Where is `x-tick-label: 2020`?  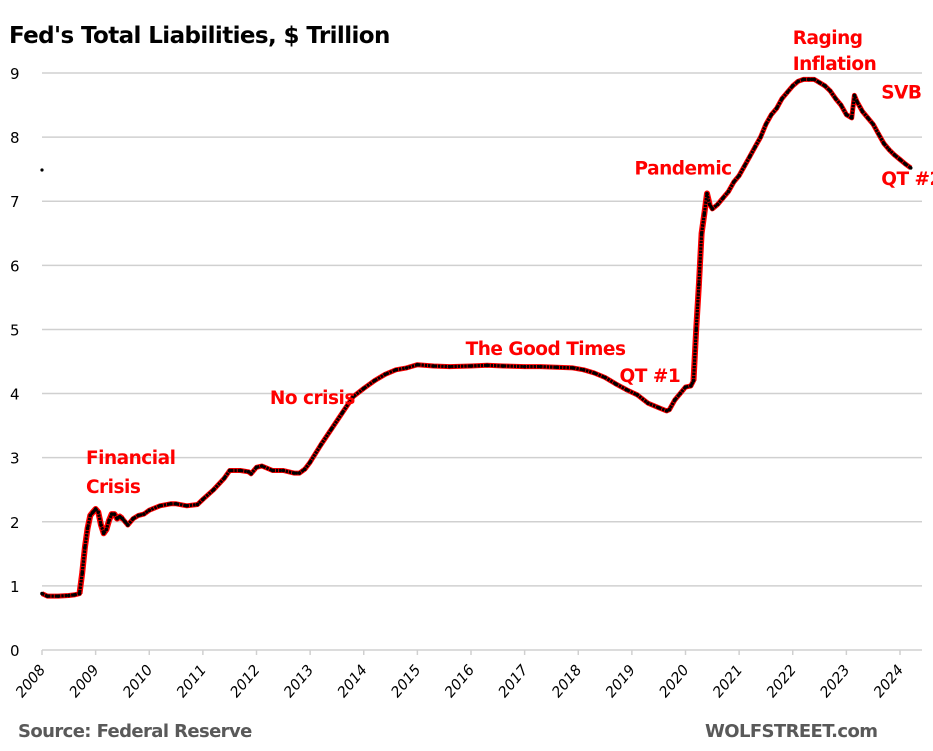 x-tick-label: 2020 is located at coordinates (675, 681).